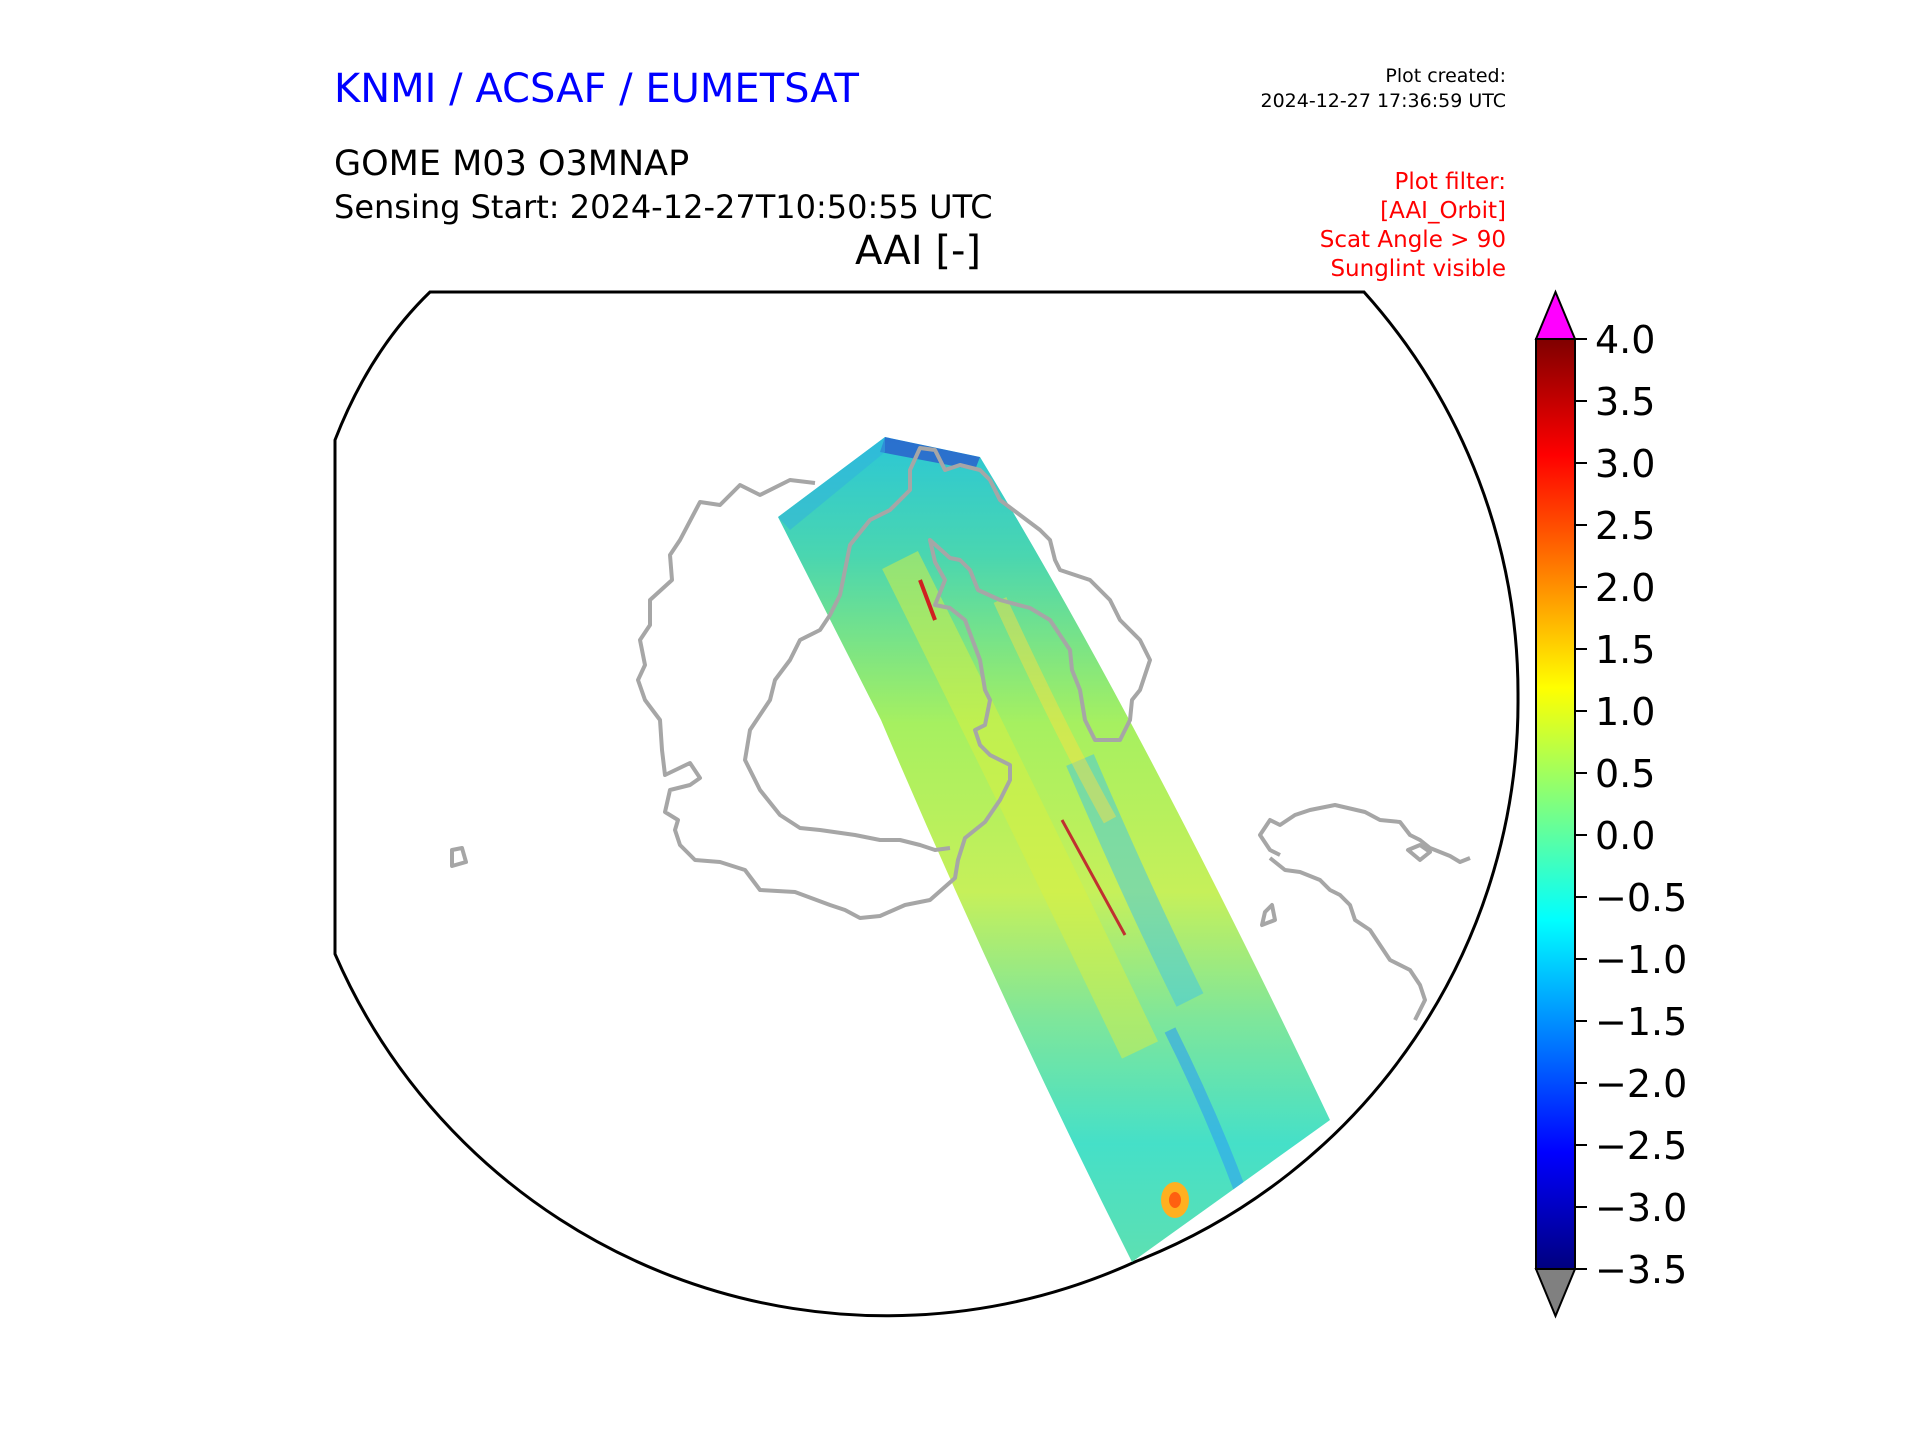 This screenshot has height=1440, width=1920. What do you see at coordinates (1303, 89) in the screenshot?
I see `plot-created: Plot created: 2024-12-27 17:36:59 UTC` at bounding box center [1303, 89].